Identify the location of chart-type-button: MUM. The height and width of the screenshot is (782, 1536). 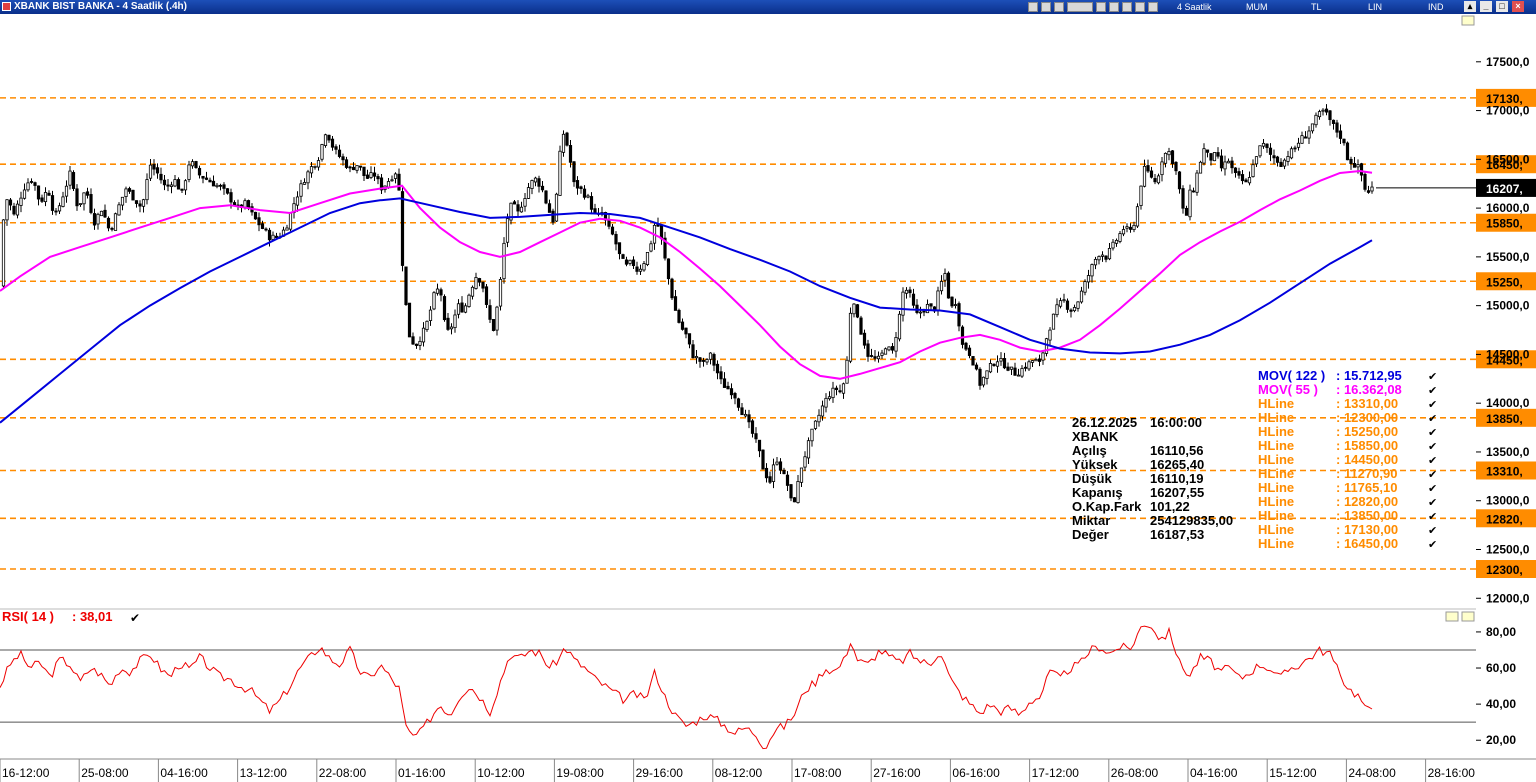
(1257, 7).